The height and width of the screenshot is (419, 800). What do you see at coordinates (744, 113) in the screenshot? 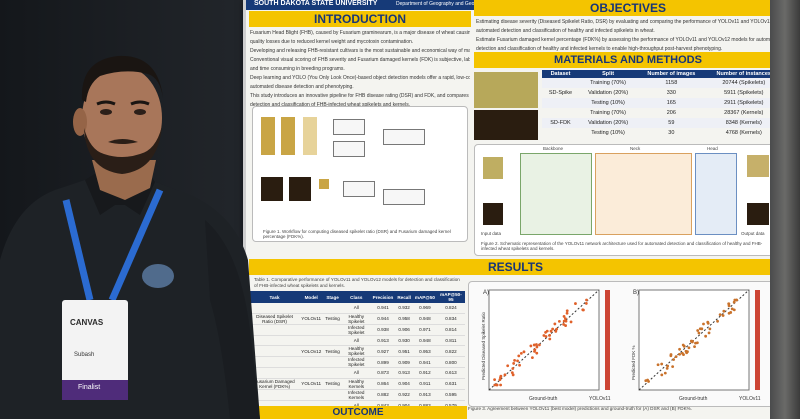
I see `table-cell: 28367 (Kernels)` at bounding box center [744, 113].